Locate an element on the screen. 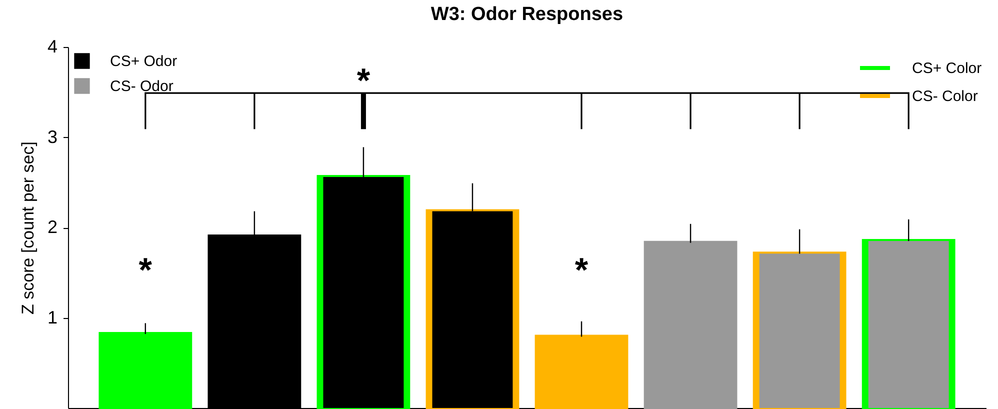 The height and width of the screenshot is (409, 998). y-axis-title: Z score [count per sec] is located at coordinates (28, 228).